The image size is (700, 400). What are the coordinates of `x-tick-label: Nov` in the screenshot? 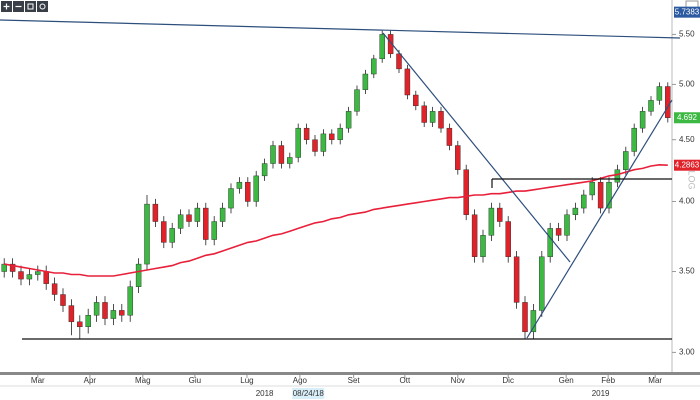 It's located at (458, 380).